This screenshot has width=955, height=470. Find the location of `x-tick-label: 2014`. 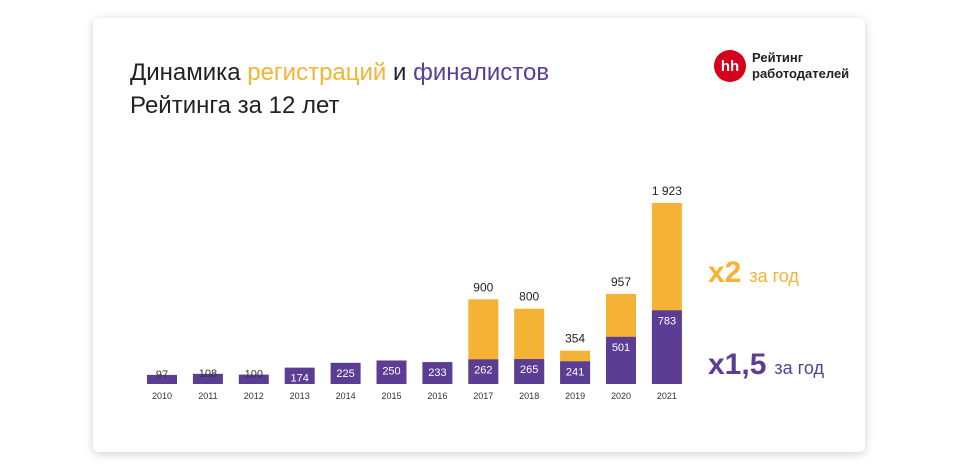

x-tick-label: 2014 is located at coordinates (346, 396).